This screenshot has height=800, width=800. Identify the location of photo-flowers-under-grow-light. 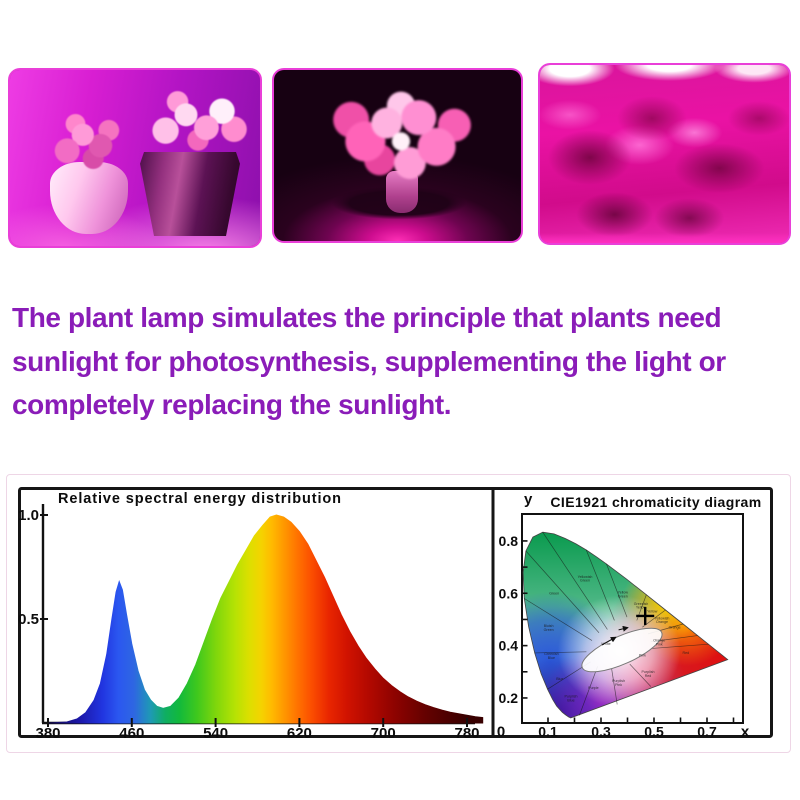
(397, 155).